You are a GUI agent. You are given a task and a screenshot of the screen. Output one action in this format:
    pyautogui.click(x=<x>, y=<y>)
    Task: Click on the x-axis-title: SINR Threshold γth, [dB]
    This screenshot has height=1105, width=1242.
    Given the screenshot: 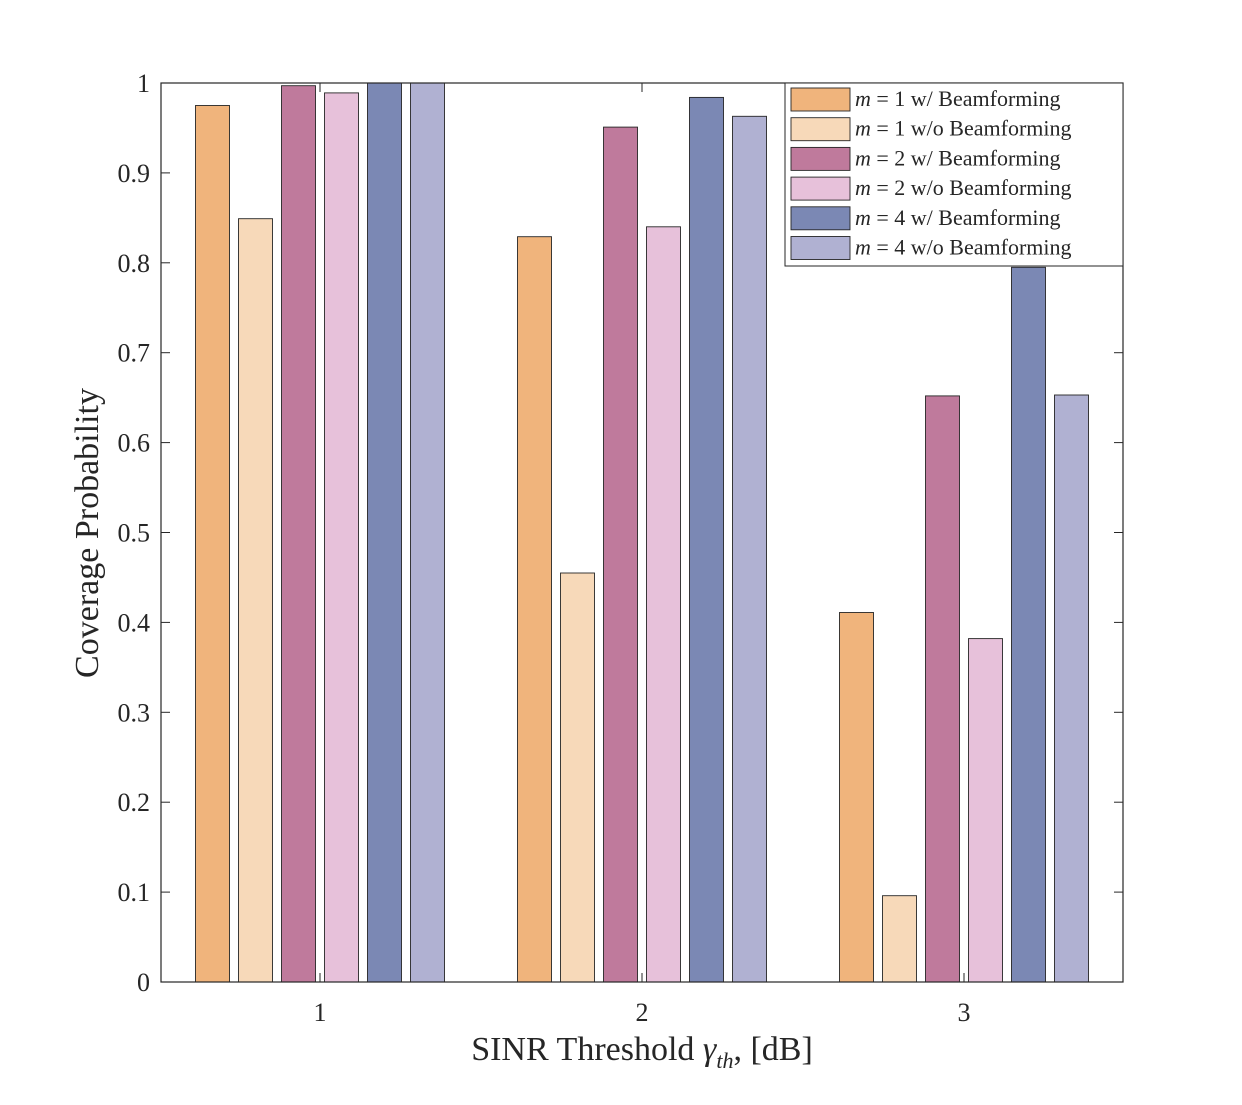 What is the action you would take?
    pyautogui.click(x=642, y=1052)
    